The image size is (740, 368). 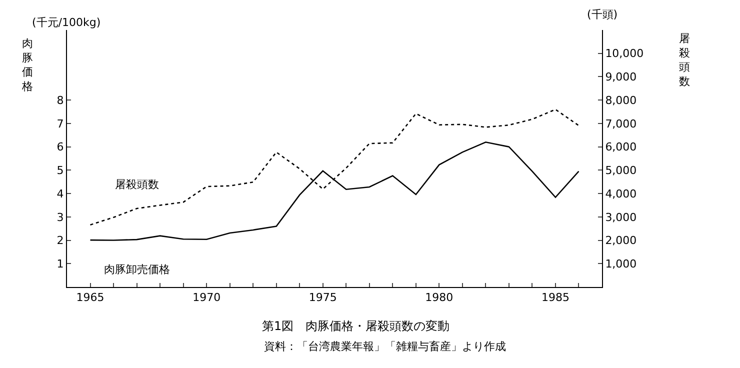 What do you see at coordinates (385, 346) in the screenshot?
I see `text: 資料：「台湾農業年報」「雑糧与畜産」より作成` at bounding box center [385, 346].